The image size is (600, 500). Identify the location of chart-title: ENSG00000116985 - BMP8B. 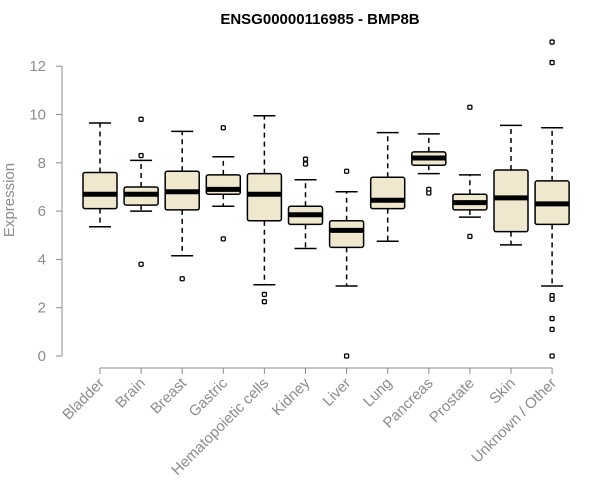
(319, 19).